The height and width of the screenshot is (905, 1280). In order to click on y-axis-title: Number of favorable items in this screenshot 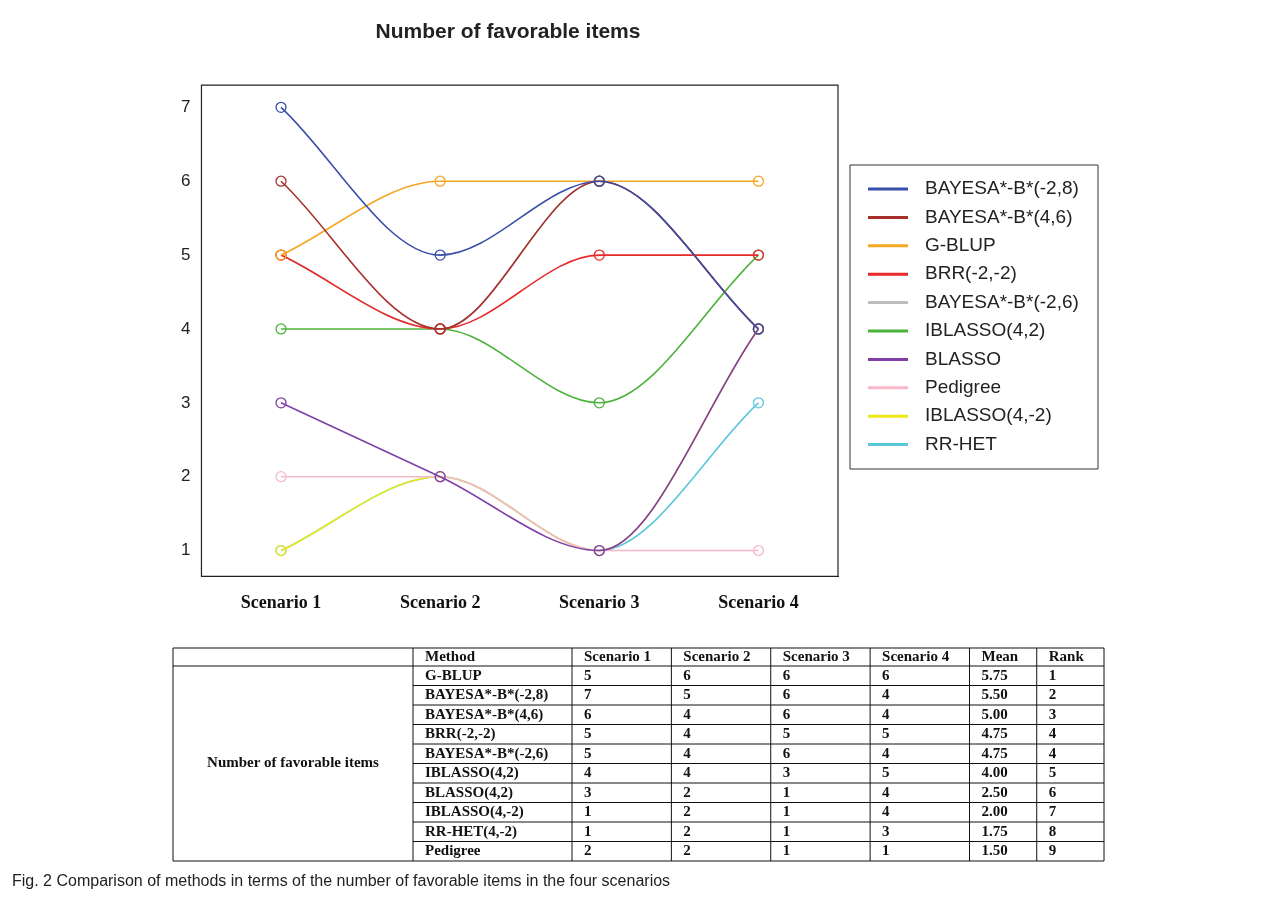, I will do `click(293, 762)`.